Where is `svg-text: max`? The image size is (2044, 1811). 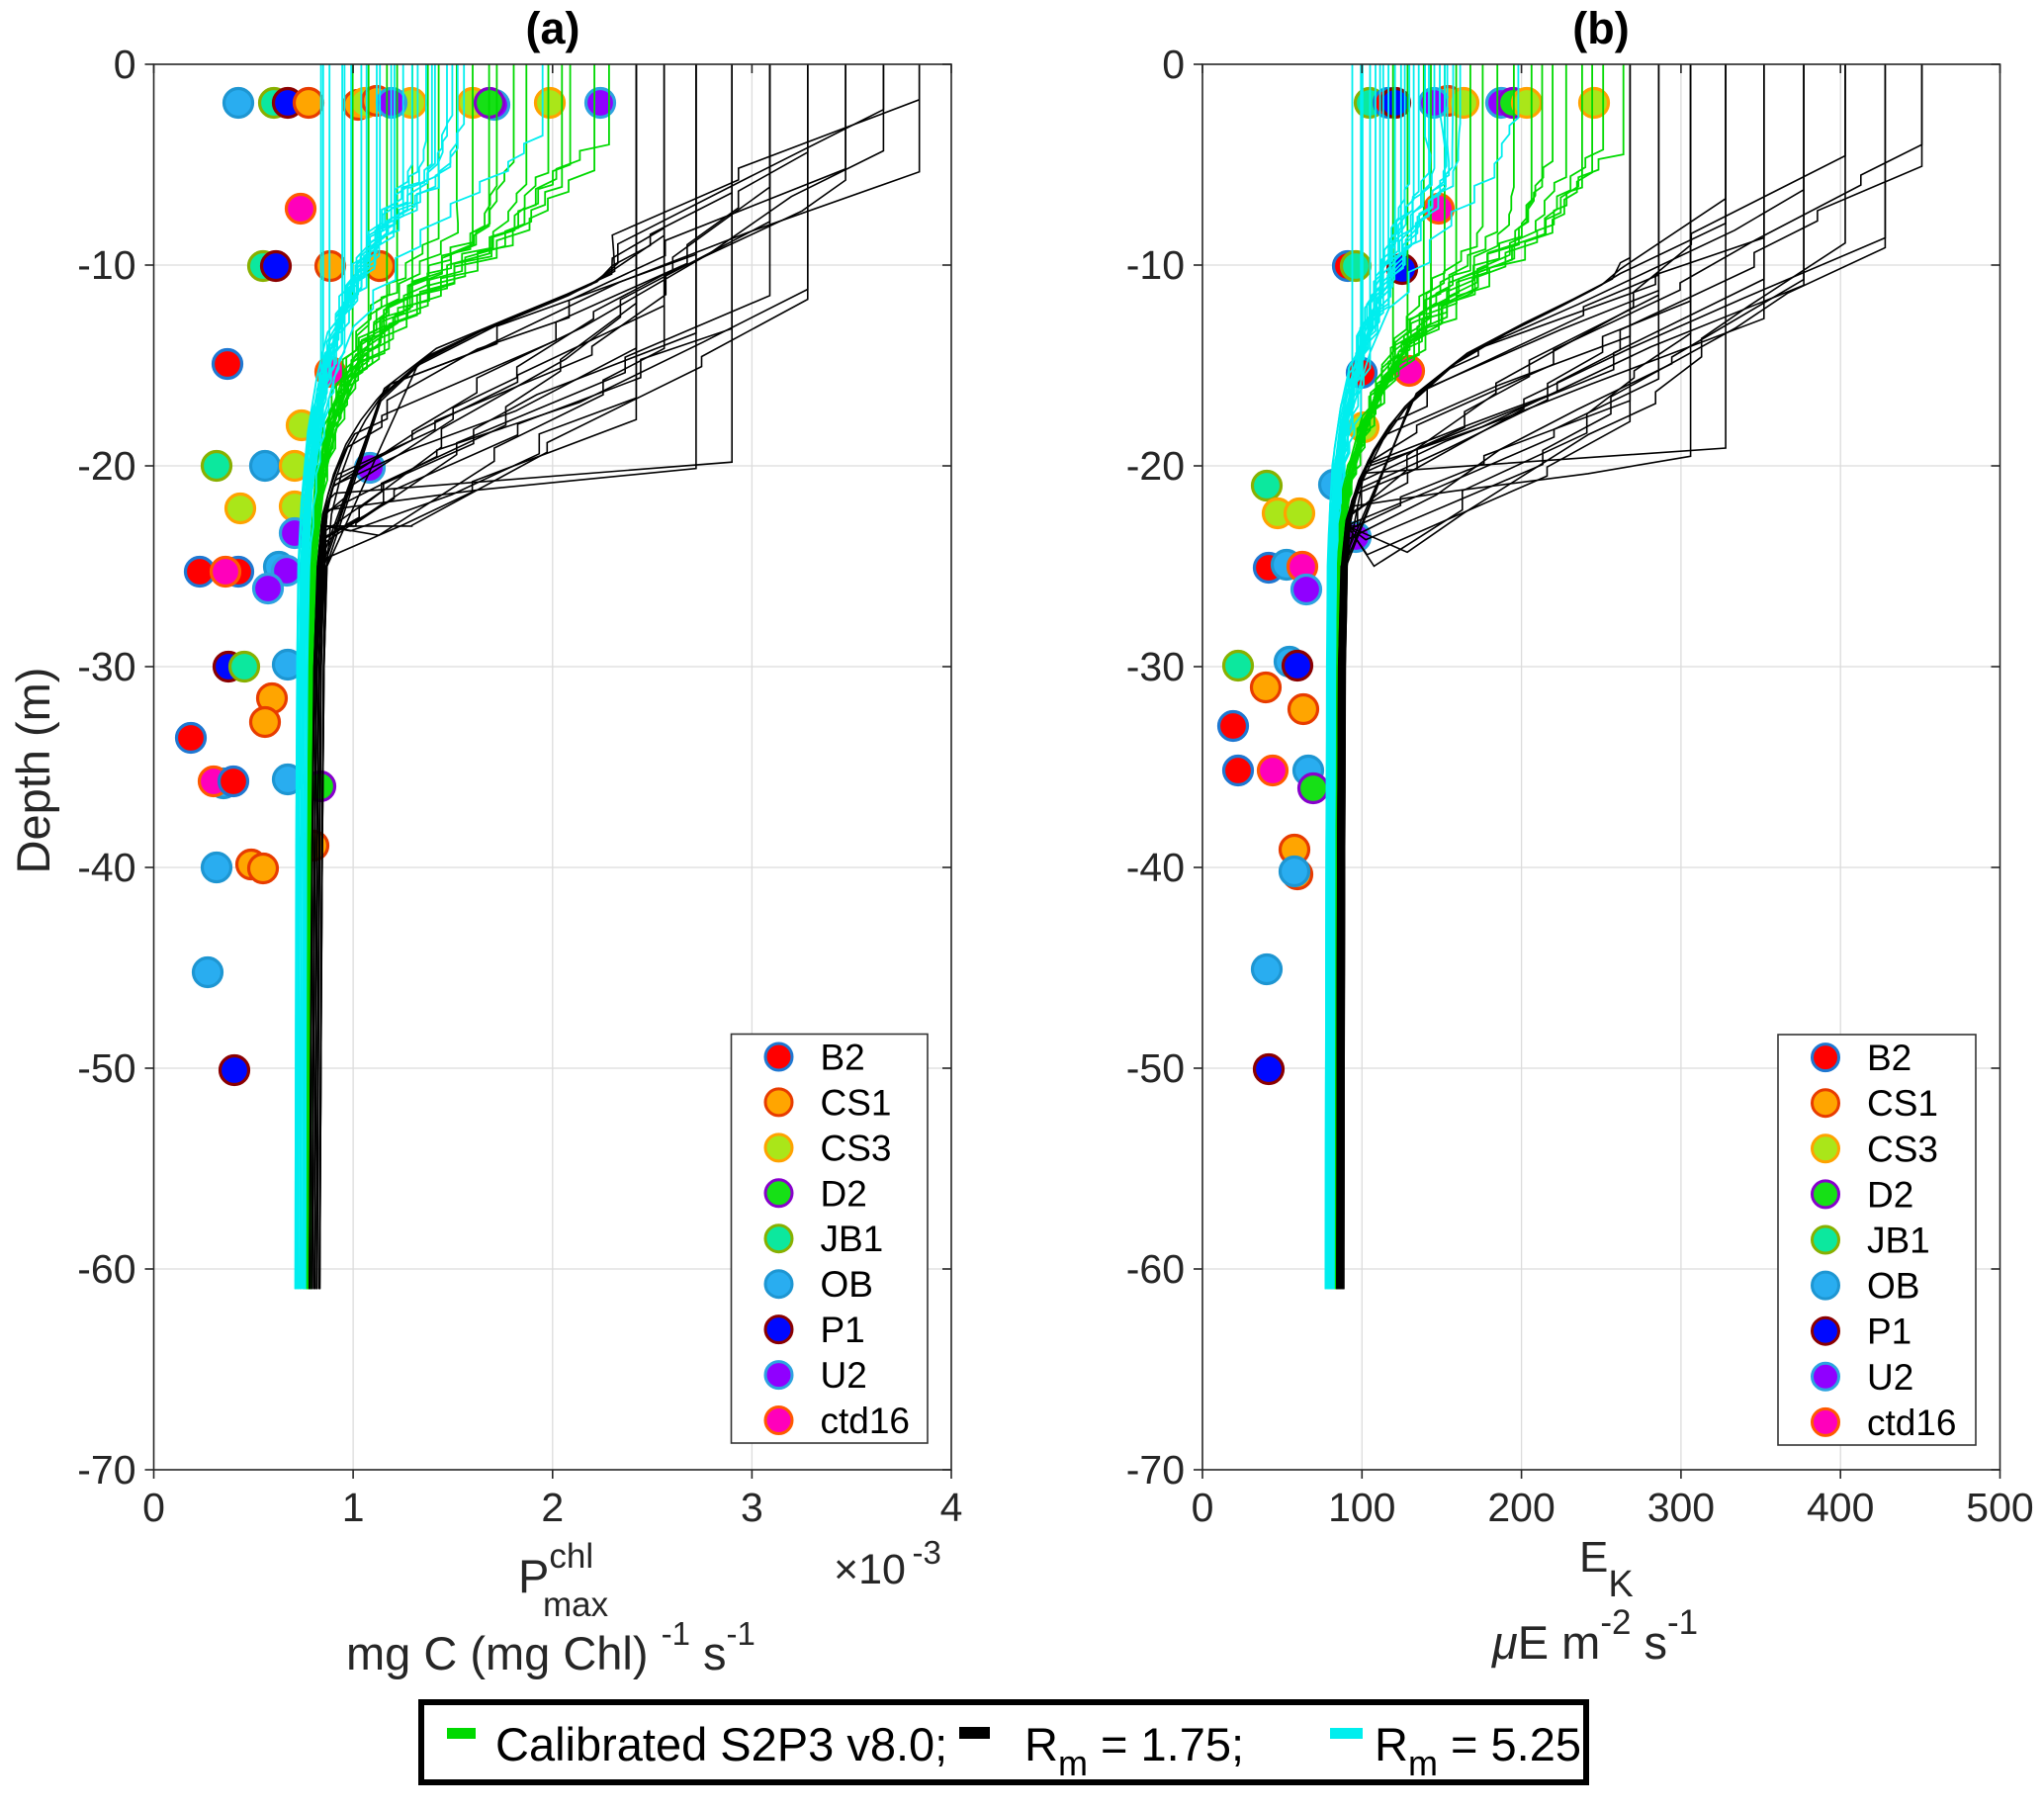
svg-text: max is located at coordinates (576, 1604).